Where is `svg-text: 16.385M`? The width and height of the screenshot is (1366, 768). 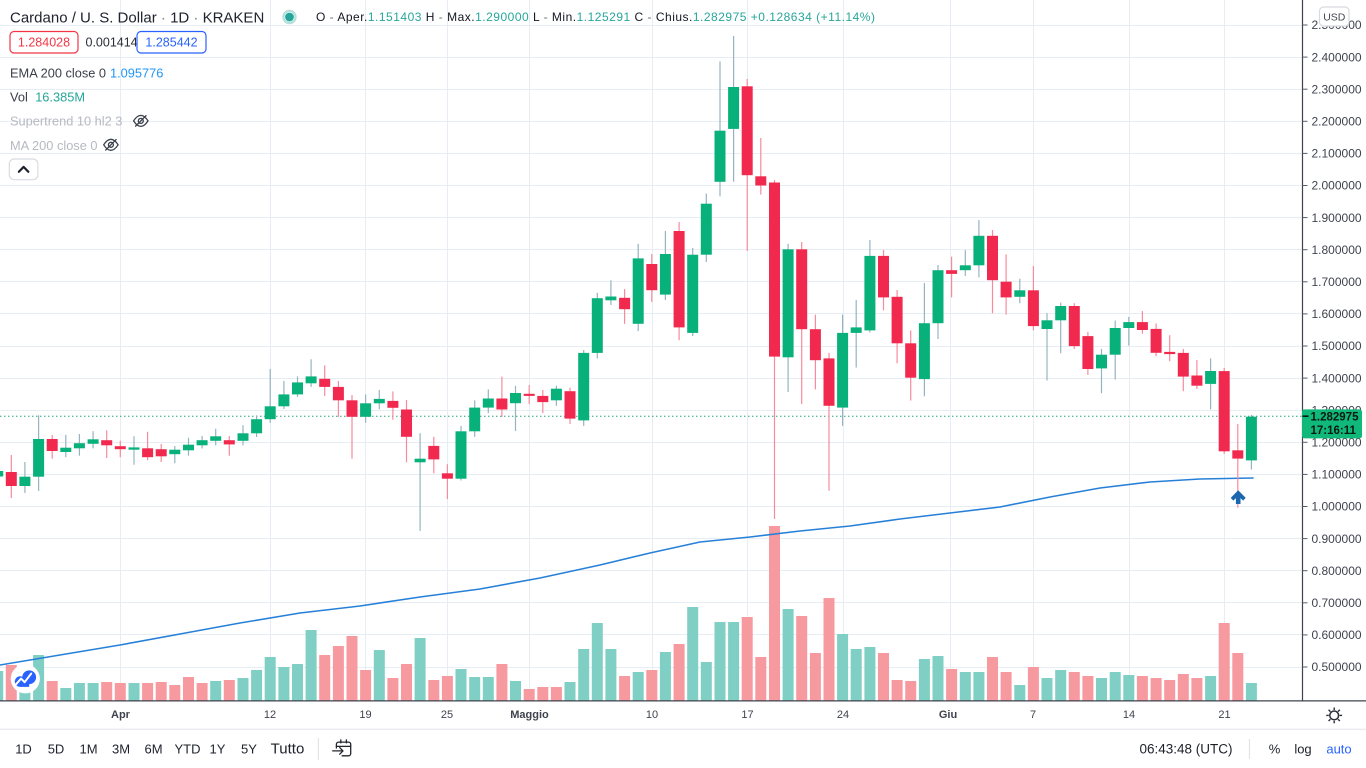 svg-text: 16.385M is located at coordinates (60, 97).